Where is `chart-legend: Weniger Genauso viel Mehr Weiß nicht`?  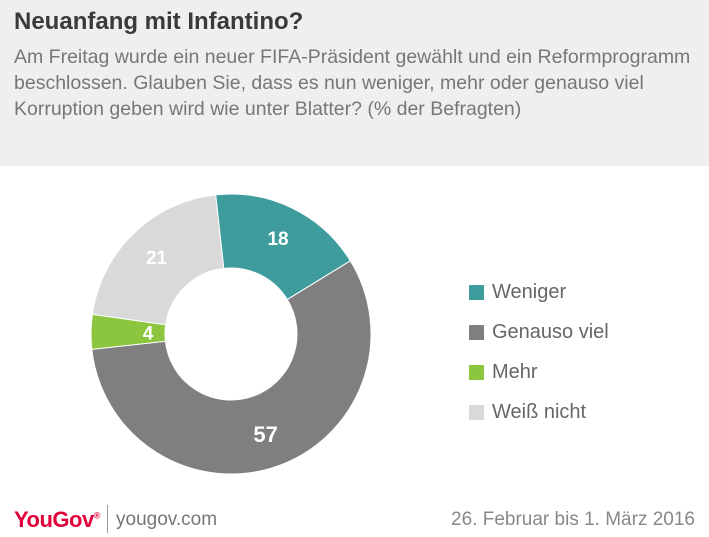 chart-legend: Weniger Genauso viel Mehr Weiß nicht is located at coordinates (539, 352).